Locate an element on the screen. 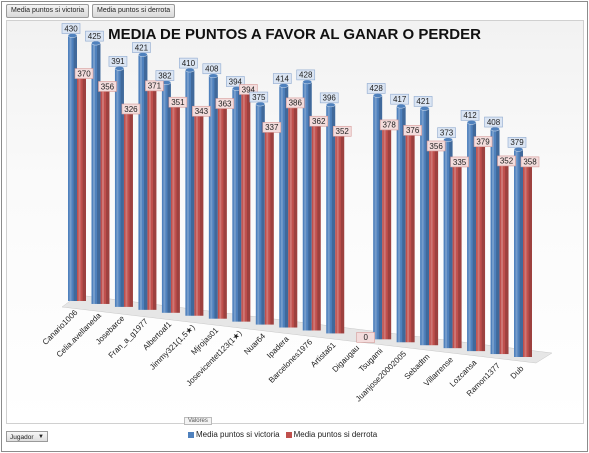 The height and width of the screenshot is (453, 589). legend-title: Valores is located at coordinates (198, 421).